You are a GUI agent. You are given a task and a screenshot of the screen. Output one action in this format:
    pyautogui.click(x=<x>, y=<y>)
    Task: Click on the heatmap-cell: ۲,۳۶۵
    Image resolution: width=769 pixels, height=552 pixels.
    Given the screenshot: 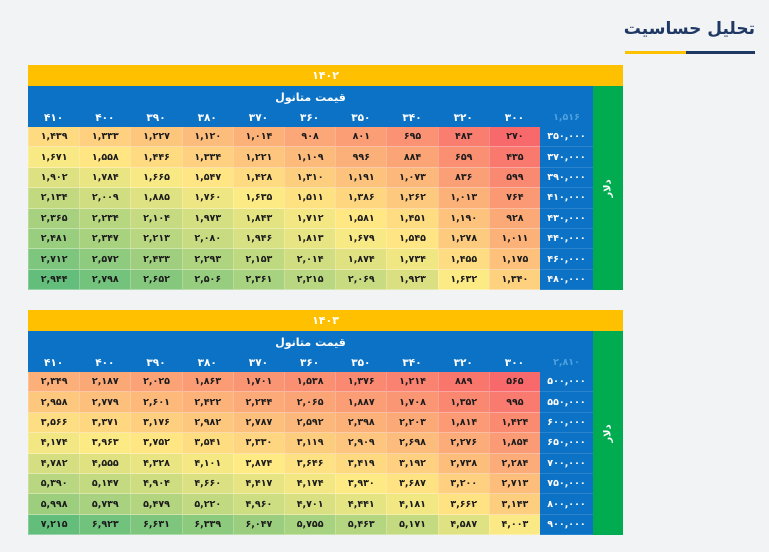 What is the action you would take?
    pyautogui.click(x=54, y=218)
    